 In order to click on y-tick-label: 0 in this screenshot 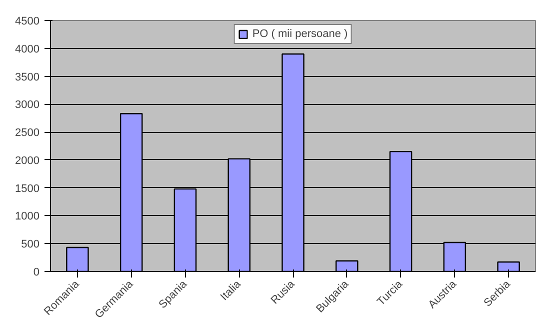, I will do `click(36, 272)`.